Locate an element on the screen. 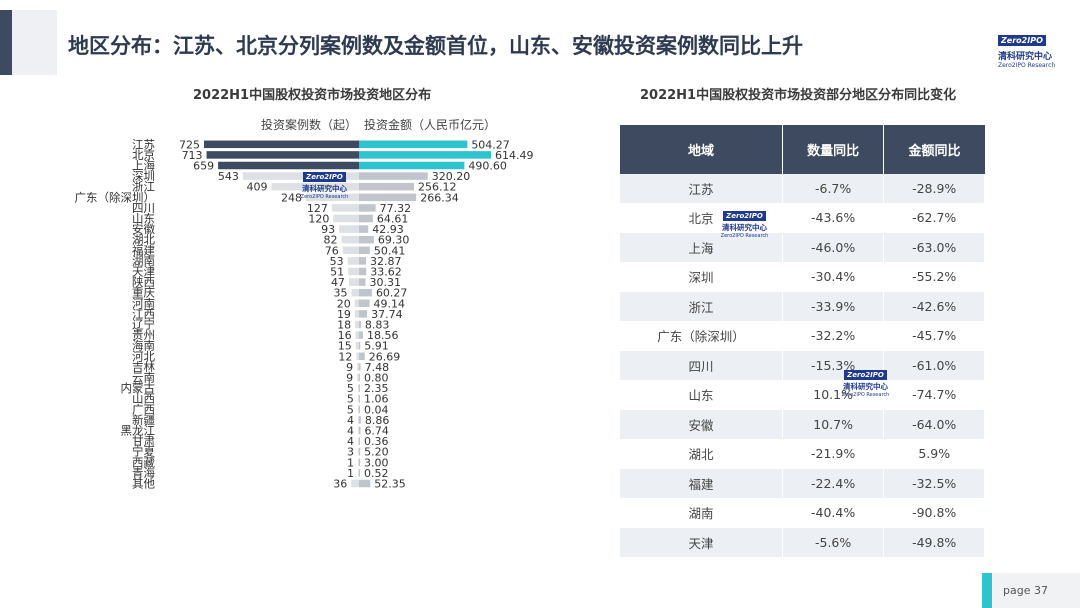 Image resolution: width=1080 pixels, height=608 pixels. amount-label: 50.41 is located at coordinates (390, 250).